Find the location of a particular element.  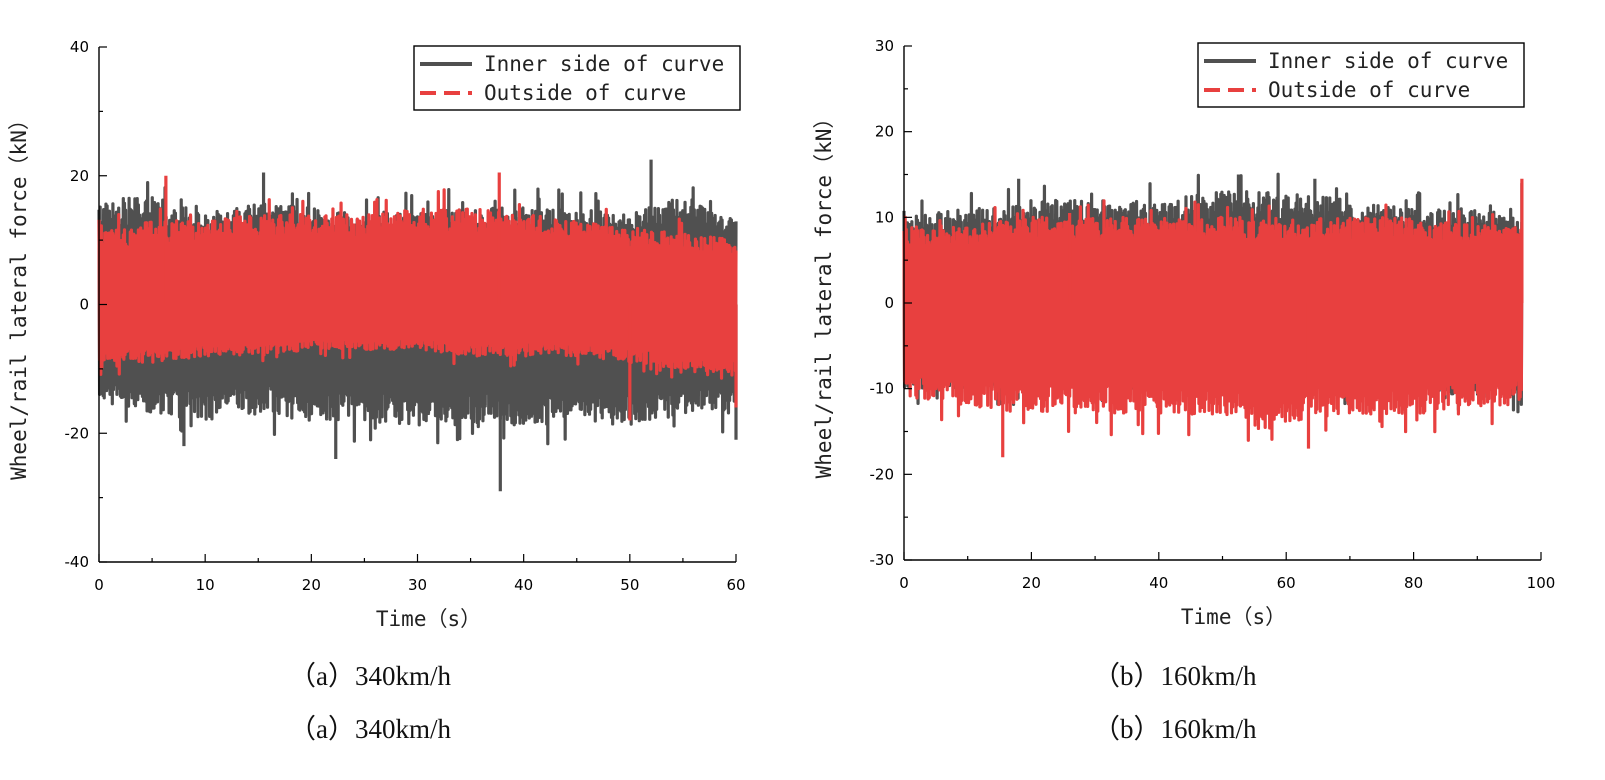

y-tick-label: -40 is located at coordinates (77, 562).